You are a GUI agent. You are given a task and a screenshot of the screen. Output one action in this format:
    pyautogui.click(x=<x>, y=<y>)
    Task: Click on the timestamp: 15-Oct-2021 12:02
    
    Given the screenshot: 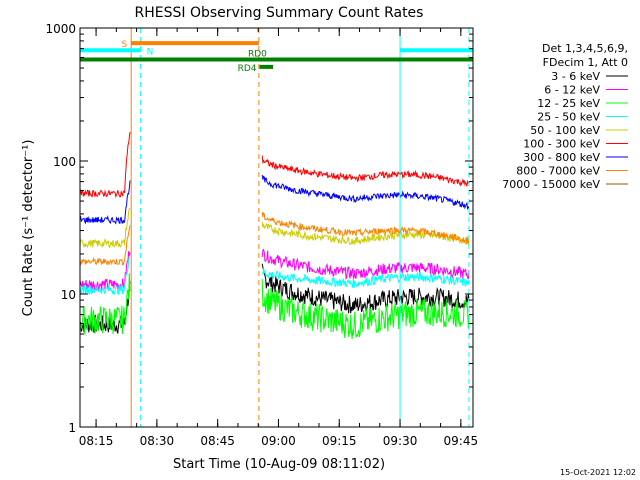 What is the action you would take?
    pyautogui.click(x=598, y=472)
    